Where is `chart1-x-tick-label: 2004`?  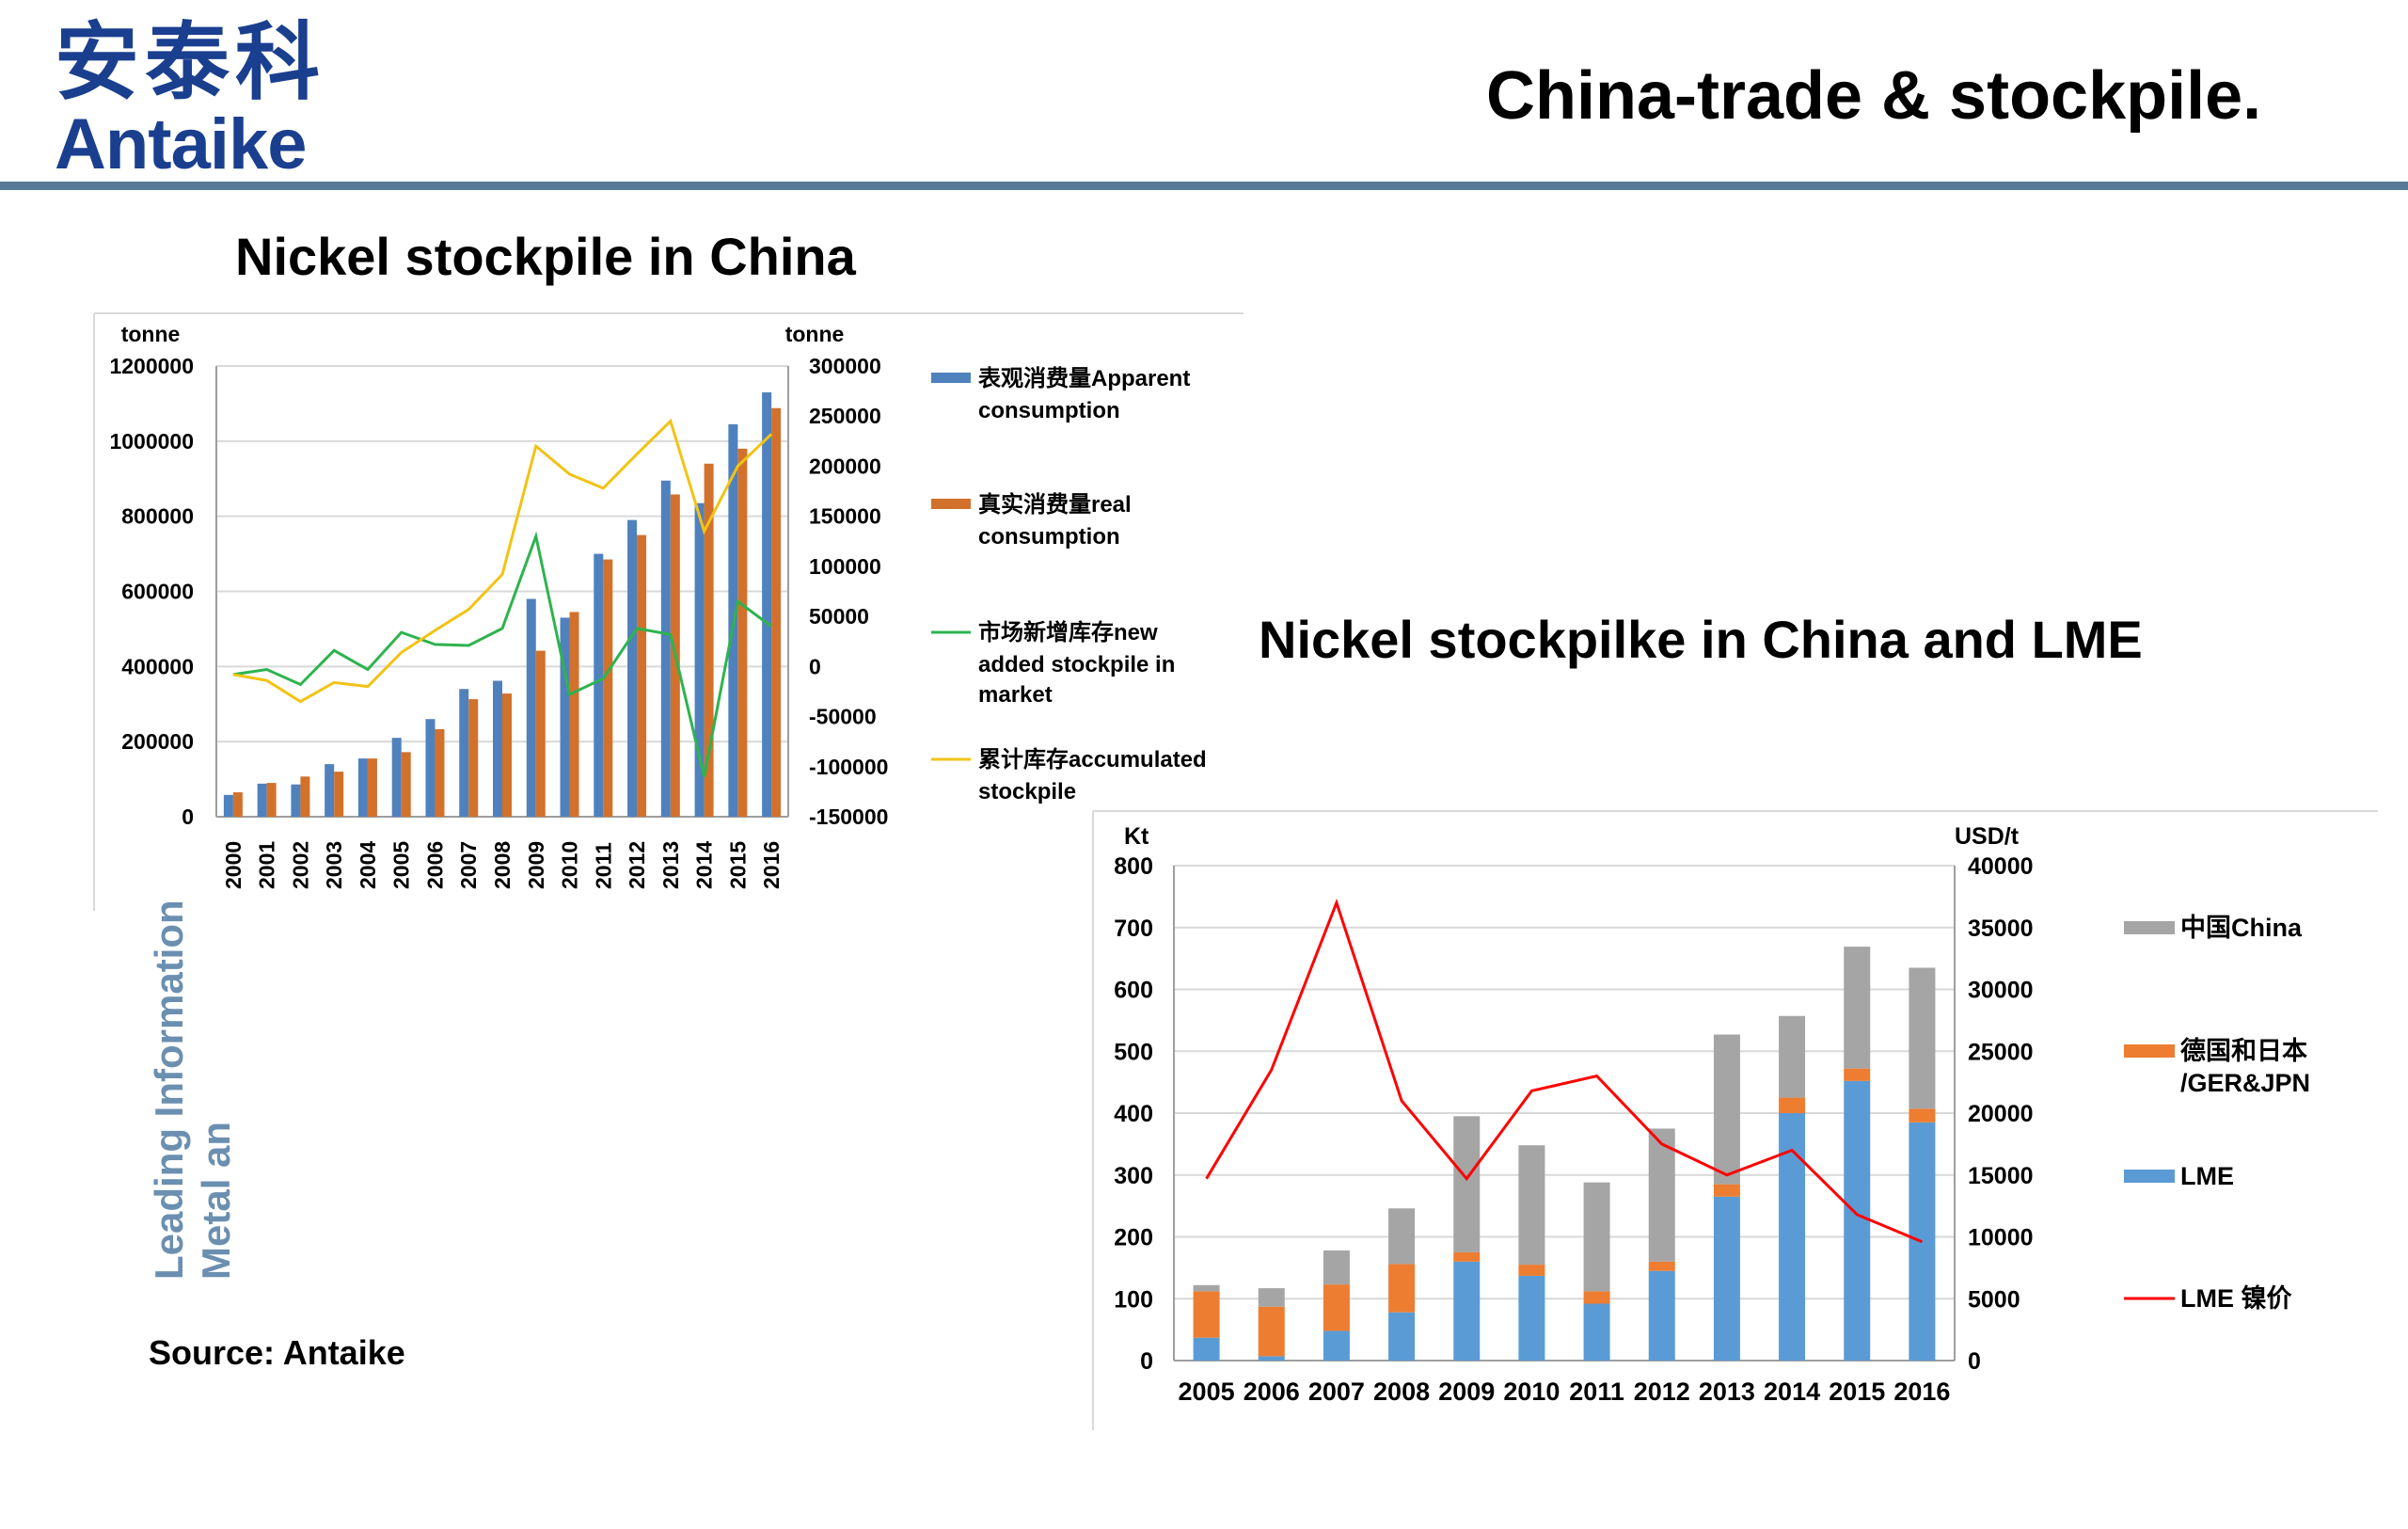
chart1-x-tick-label: 2004 is located at coordinates (368, 865).